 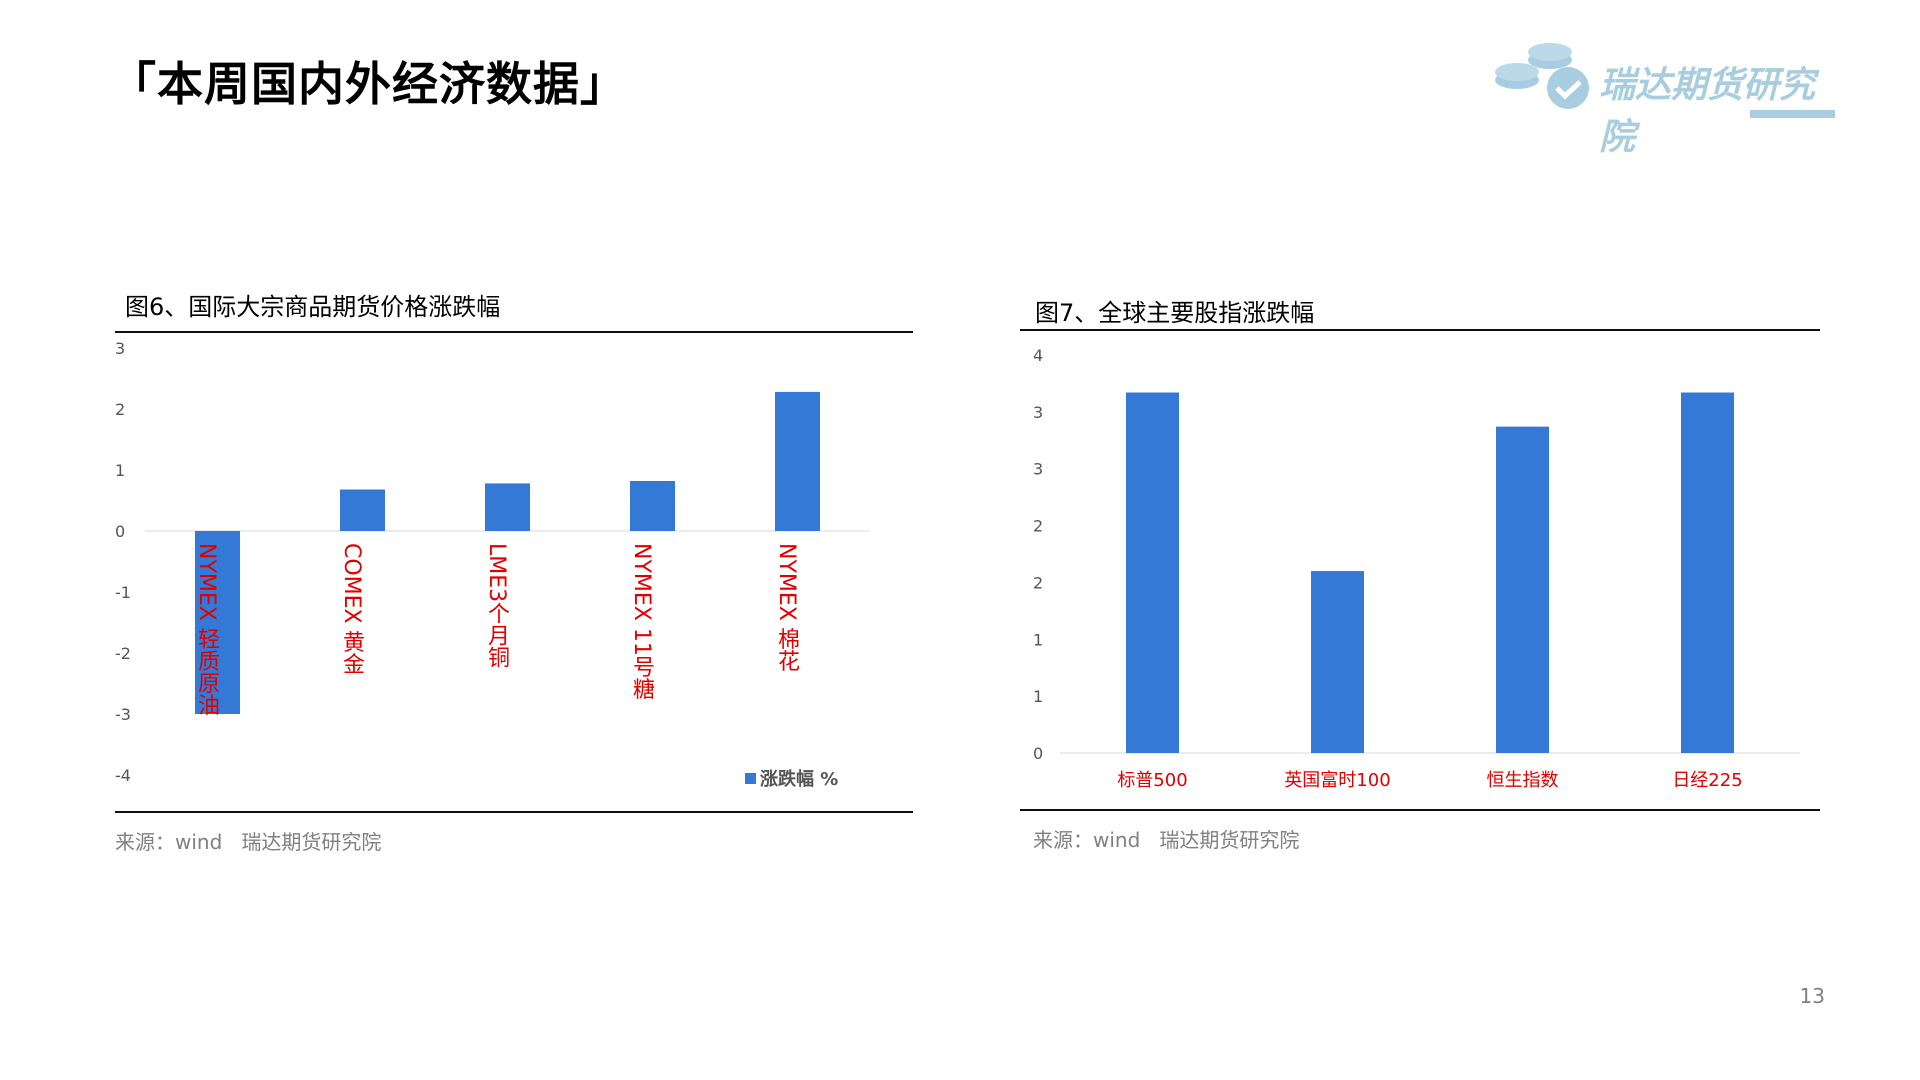 I want to click on chart1-title: 图6、国际大宗商品期货价格涨跌幅, so click(x=313, y=307).